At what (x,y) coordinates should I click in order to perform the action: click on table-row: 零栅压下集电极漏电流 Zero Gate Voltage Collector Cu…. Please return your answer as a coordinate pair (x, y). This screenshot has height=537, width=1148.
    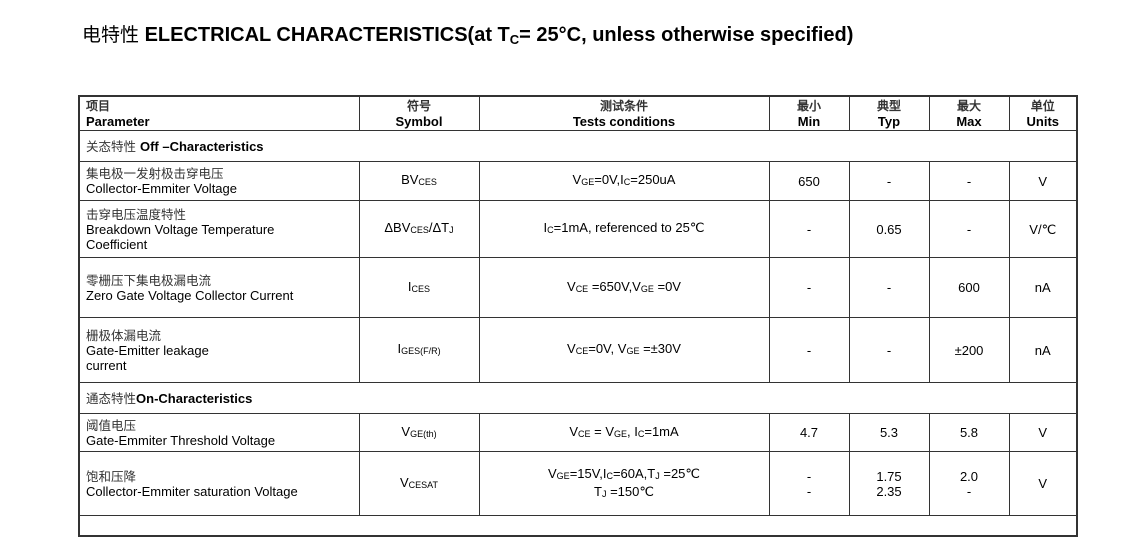
    Looking at the image, I should click on (578, 287).